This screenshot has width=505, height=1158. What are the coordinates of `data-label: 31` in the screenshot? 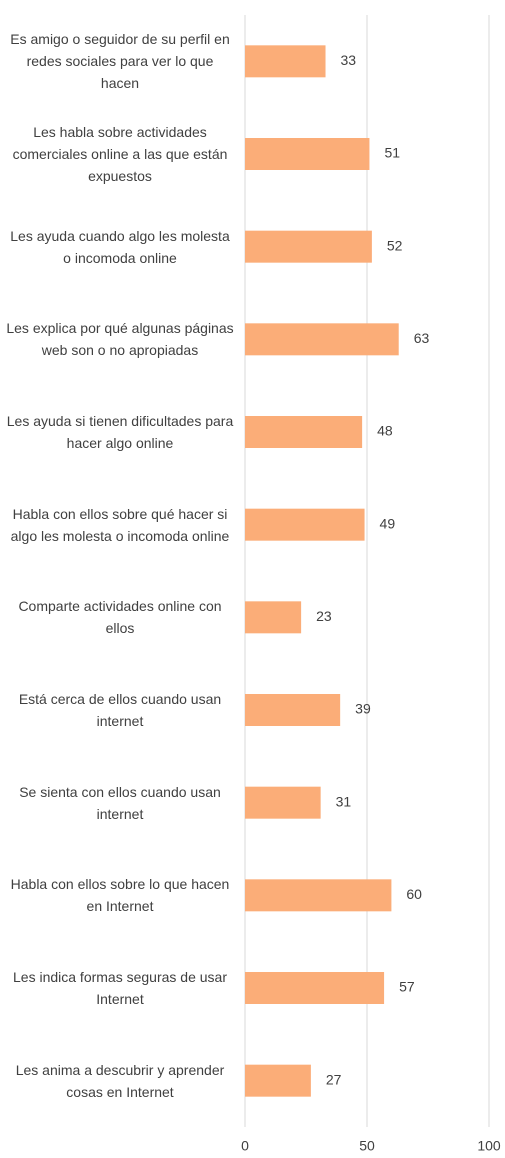 It's located at (344, 801).